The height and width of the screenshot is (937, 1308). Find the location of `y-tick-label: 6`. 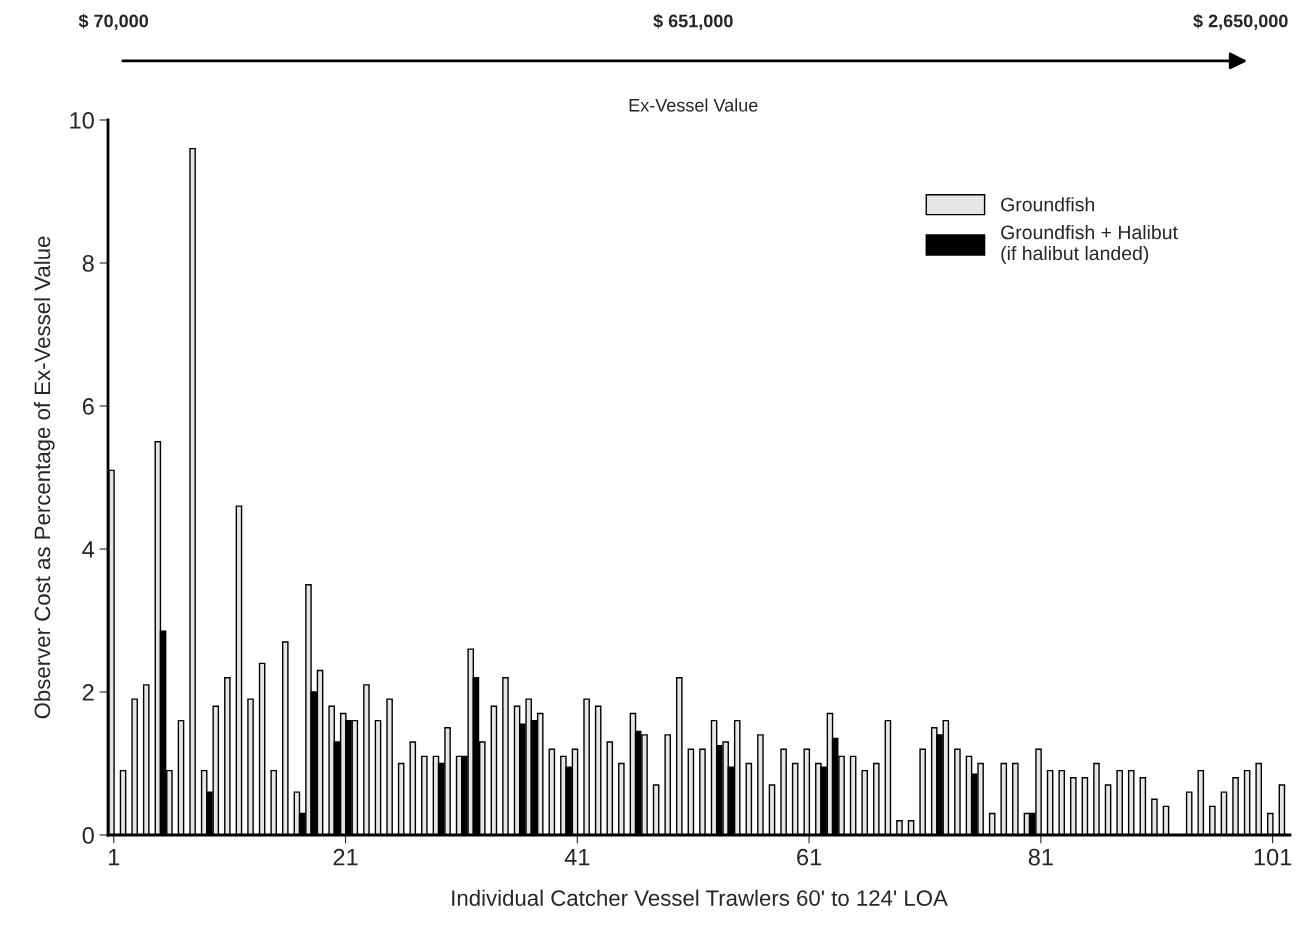

y-tick-label: 6 is located at coordinates (88, 406).